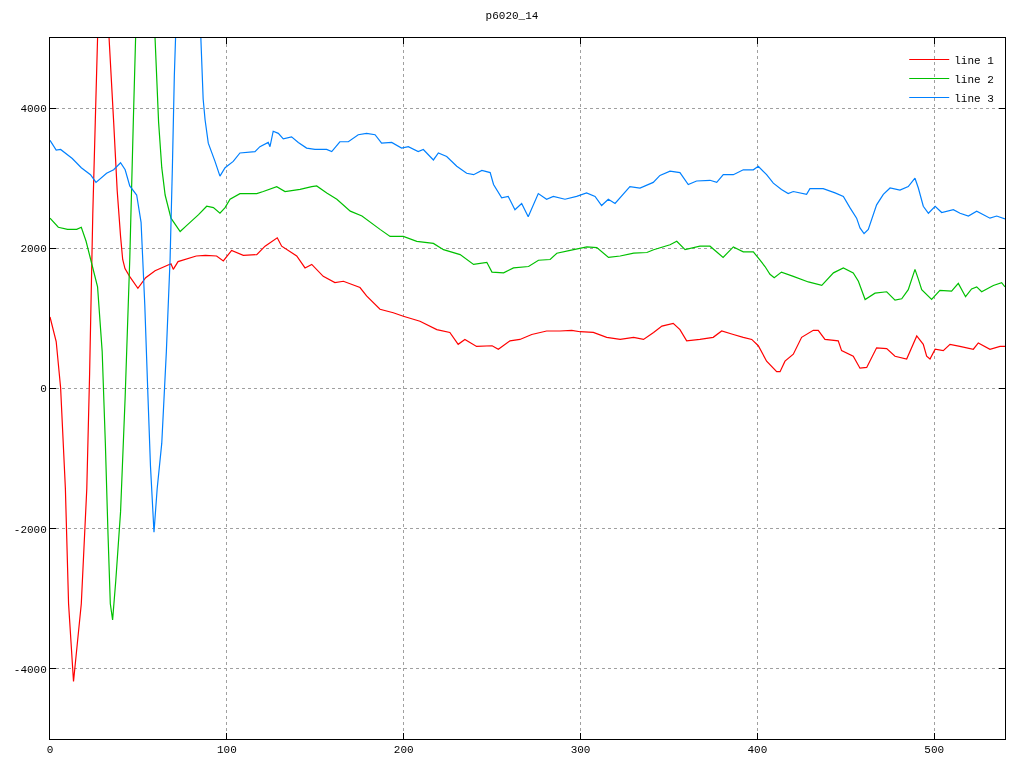  What do you see at coordinates (934, 750) in the screenshot?
I see `x-tick-label: 500` at bounding box center [934, 750].